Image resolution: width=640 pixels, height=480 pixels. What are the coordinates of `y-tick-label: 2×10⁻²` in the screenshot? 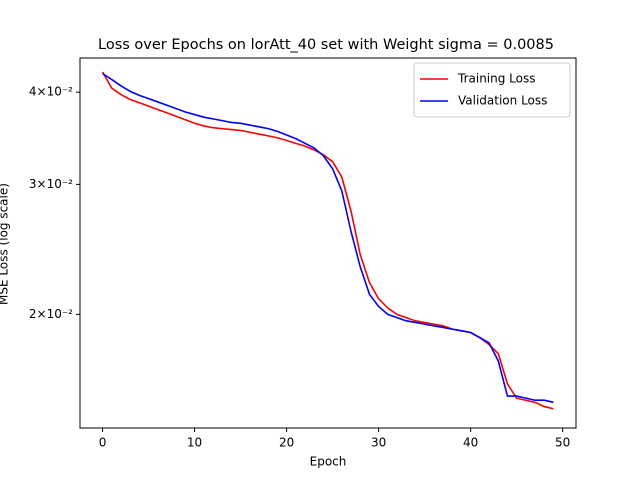 It's located at (51, 314).